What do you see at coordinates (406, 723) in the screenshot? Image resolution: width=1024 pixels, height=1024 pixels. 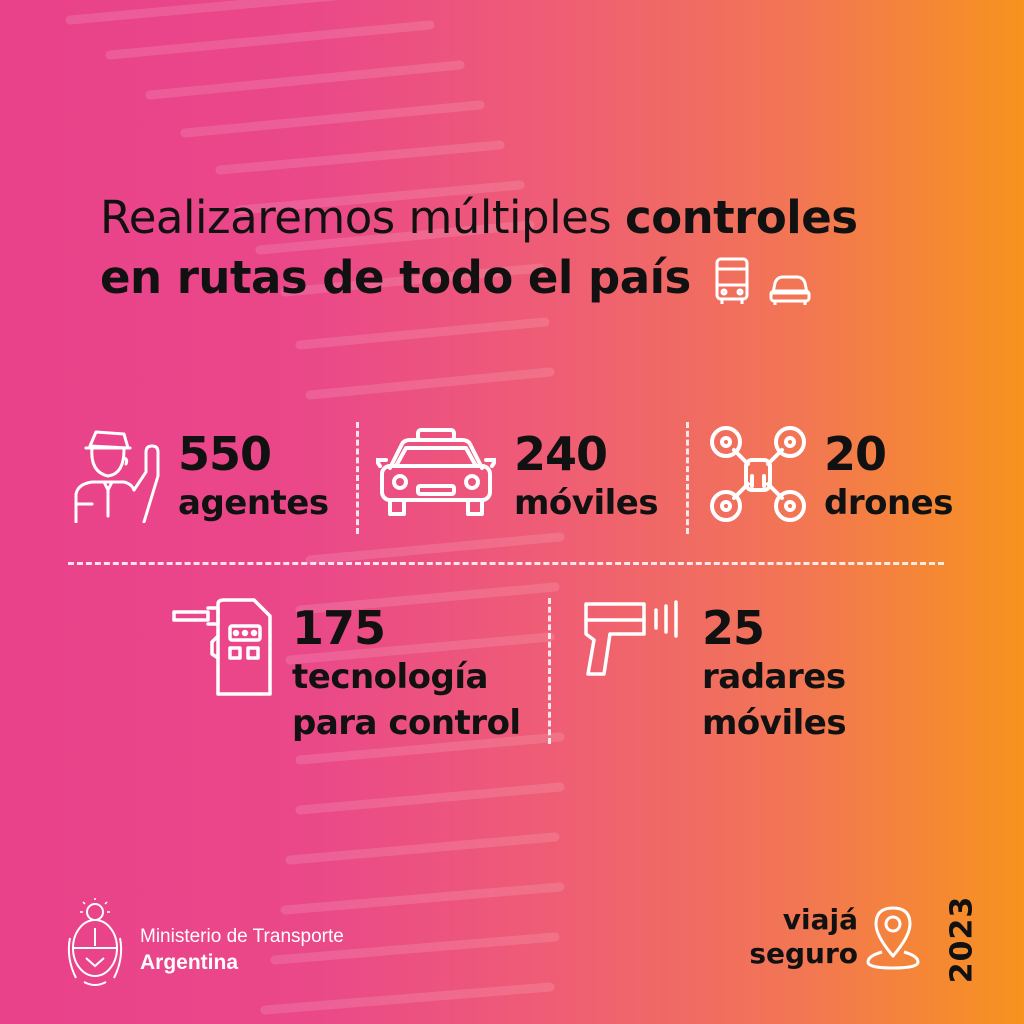 I see `stat-label-line-2: para control` at bounding box center [406, 723].